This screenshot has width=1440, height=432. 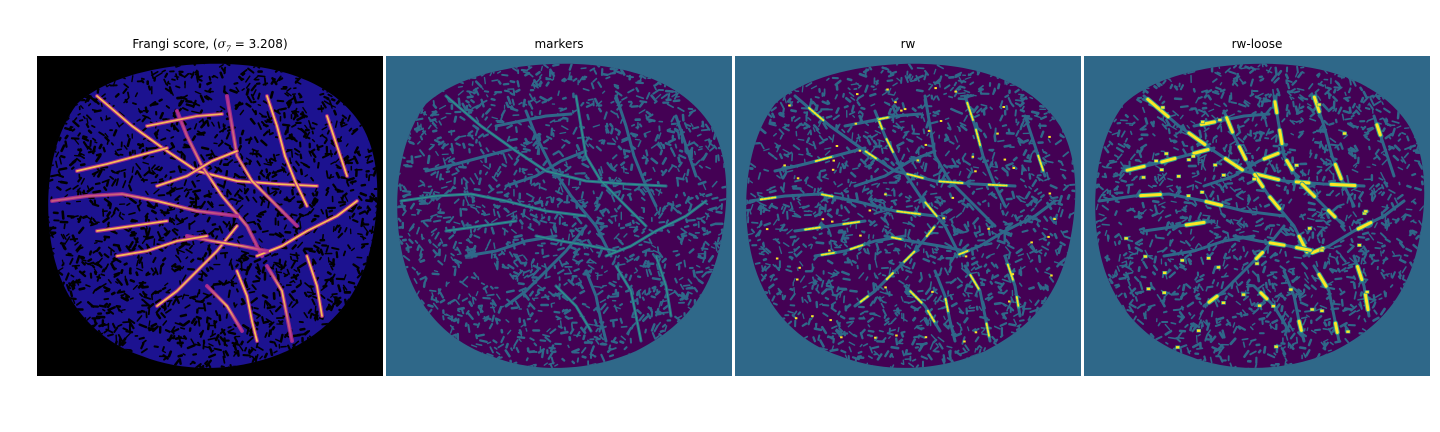 What do you see at coordinates (1257, 44) in the screenshot?
I see `panel-title-rw-loose: rw-loose` at bounding box center [1257, 44].